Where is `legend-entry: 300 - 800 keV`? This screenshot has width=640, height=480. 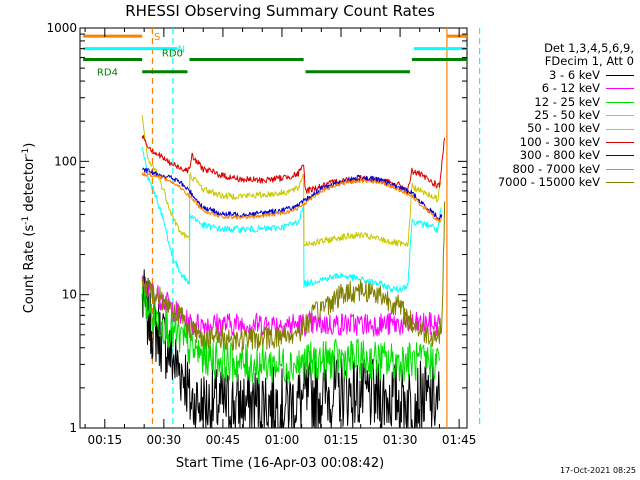 legend-entry: 300 - 800 keV is located at coordinates (566, 155).